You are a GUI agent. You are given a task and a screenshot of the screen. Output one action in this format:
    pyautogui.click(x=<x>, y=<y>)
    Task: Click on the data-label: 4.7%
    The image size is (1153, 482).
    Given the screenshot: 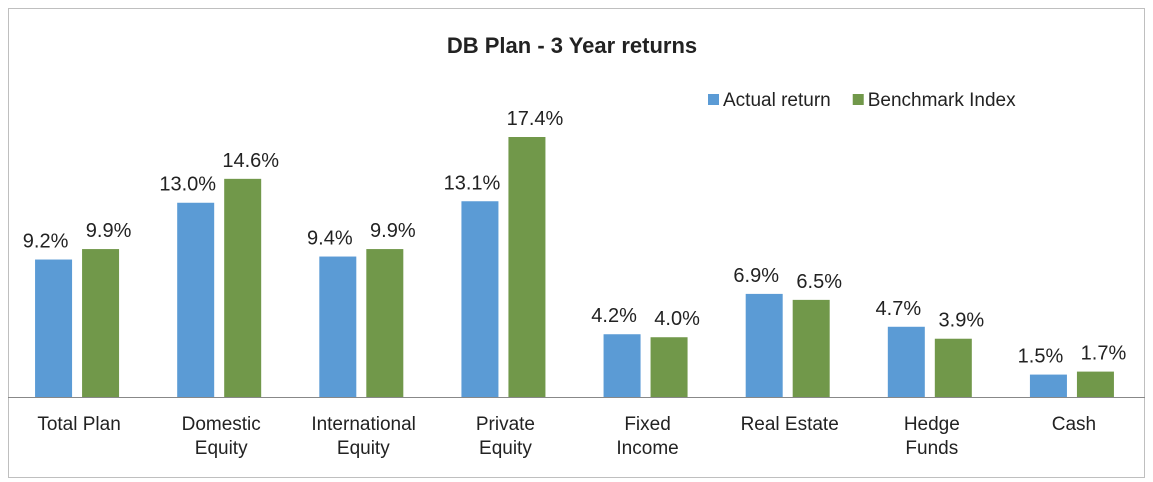 What is the action you would take?
    pyautogui.click(x=899, y=309)
    